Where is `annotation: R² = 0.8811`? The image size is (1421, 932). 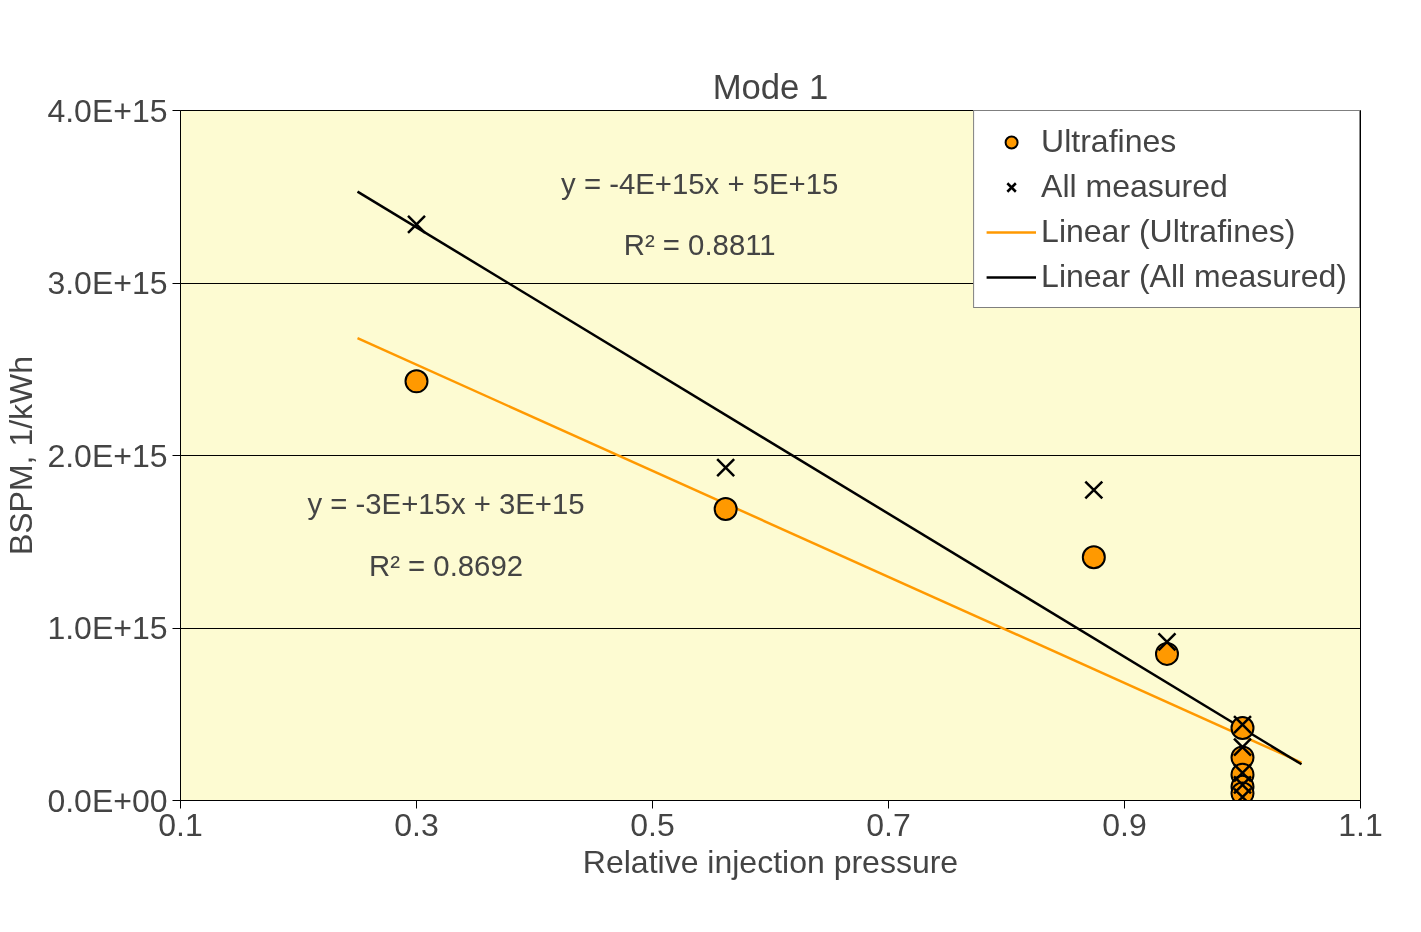 annotation: R² = 0.8811 is located at coordinates (699, 244).